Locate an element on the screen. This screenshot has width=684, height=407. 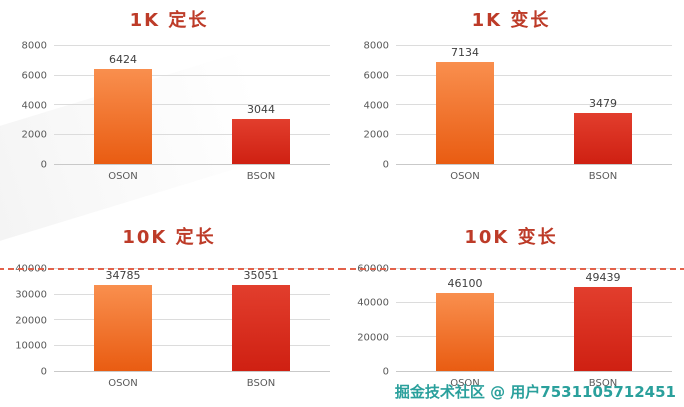
y-tick-label: 40000 is located at coordinates (373, 303).